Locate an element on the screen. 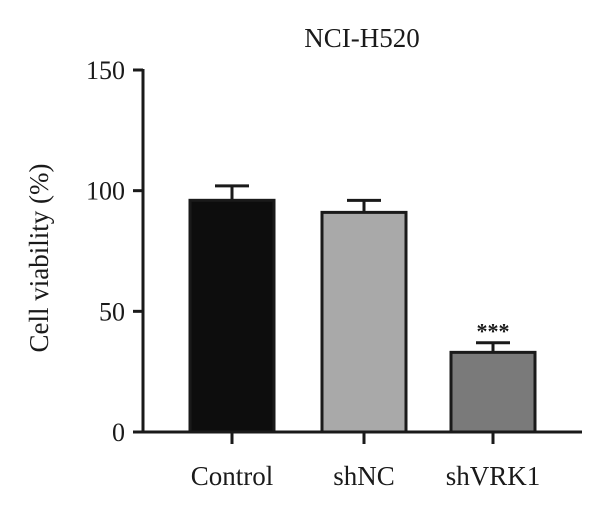  bar-control is located at coordinates (232, 316).